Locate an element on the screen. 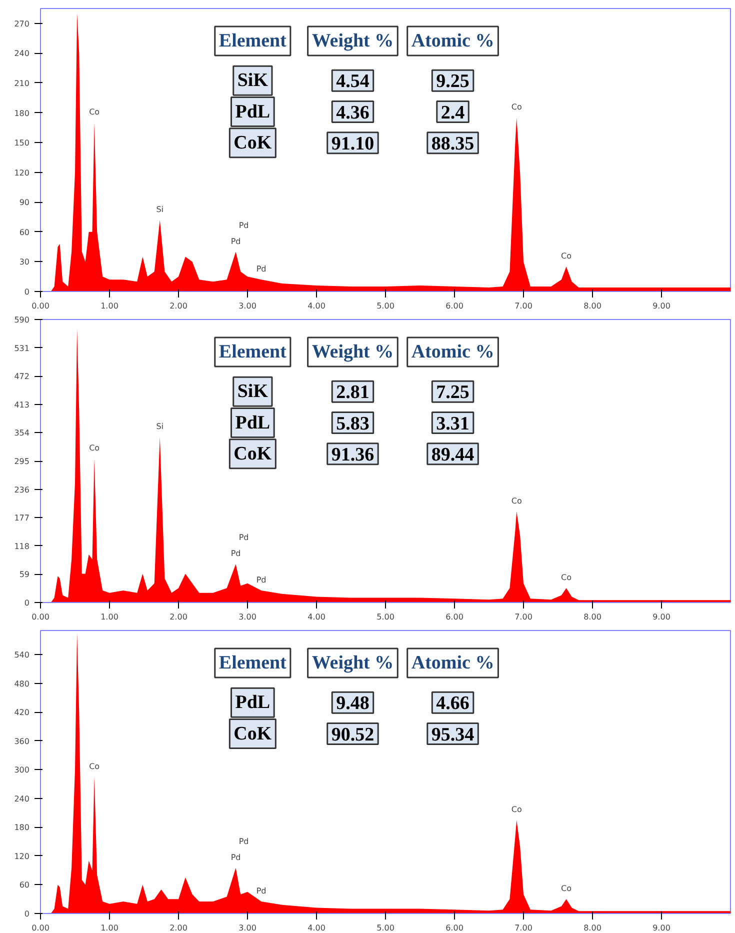  y-tick-label: 472 is located at coordinates (22, 377).